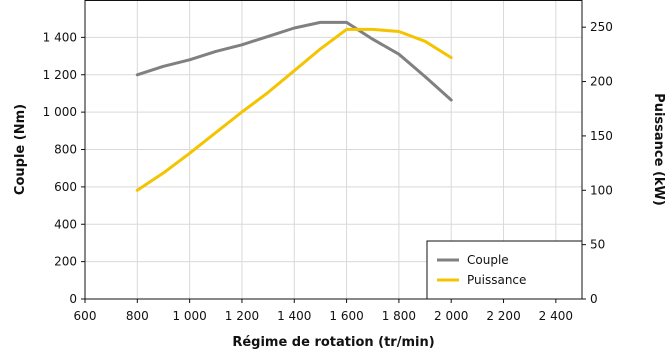  Describe the element at coordinates (85, 316) in the screenshot. I see `x-tick-label: 600` at that location.